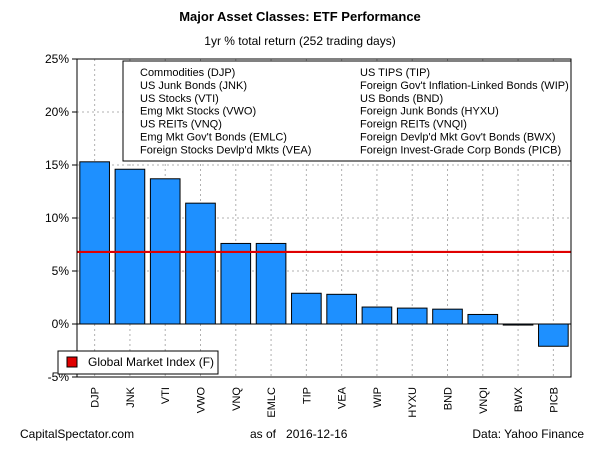 The width and height of the screenshot is (600, 450). I want to click on y-tick-label: 5%, so click(61, 271).